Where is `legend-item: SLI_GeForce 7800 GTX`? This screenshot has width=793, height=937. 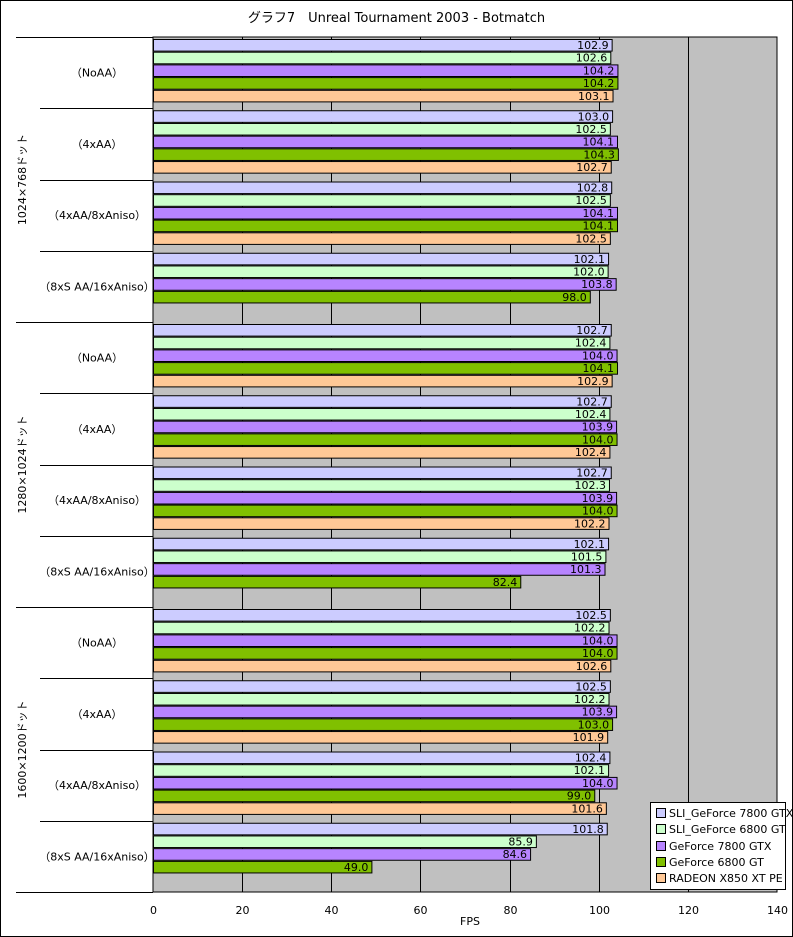 legend-item: SLI_GeForce 7800 GTX is located at coordinates (724, 814).